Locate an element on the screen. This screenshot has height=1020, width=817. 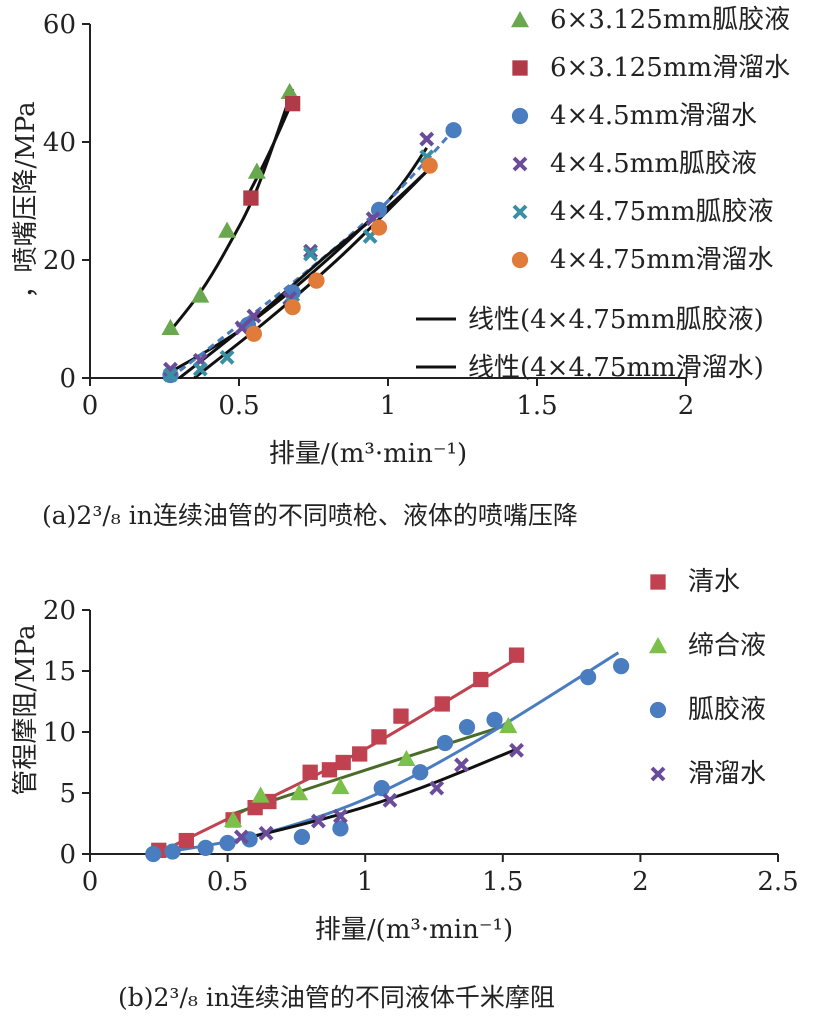
y-tick-label: 5 is located at coordinates (67, 794).